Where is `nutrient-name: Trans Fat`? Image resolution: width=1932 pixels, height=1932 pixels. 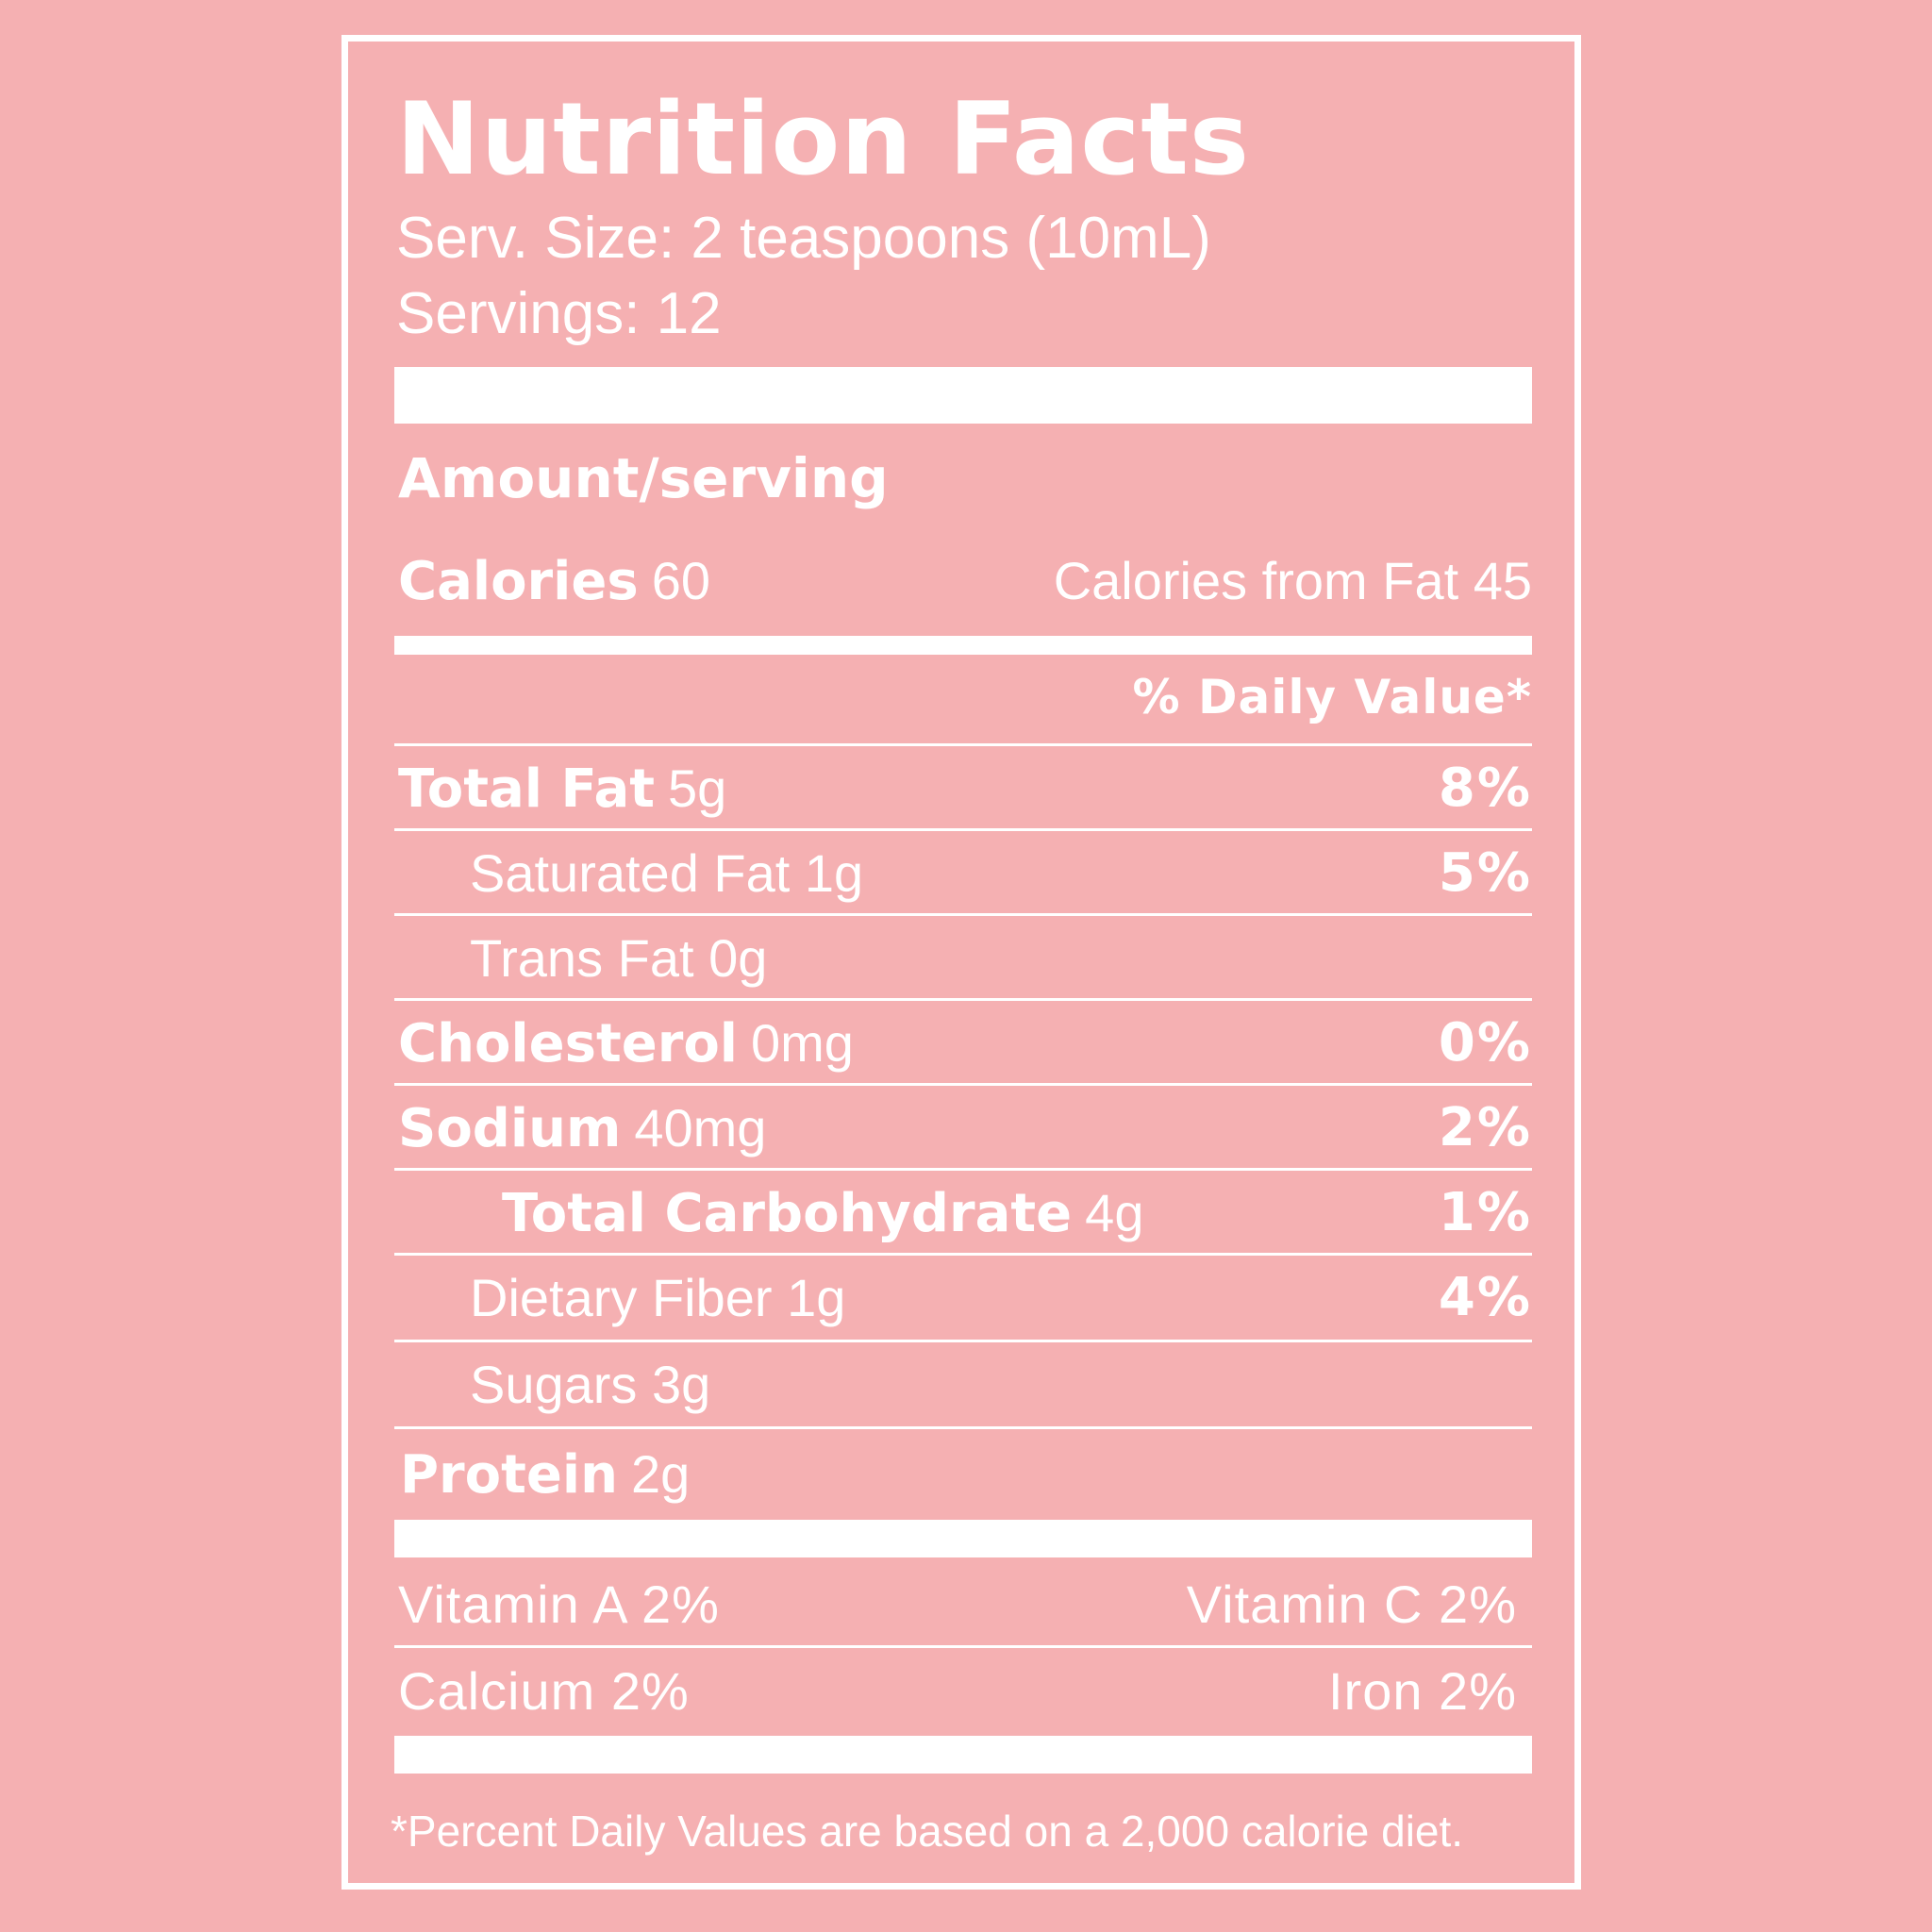 nutrient-name: Trans Fat is located at coordinates (582, 958).